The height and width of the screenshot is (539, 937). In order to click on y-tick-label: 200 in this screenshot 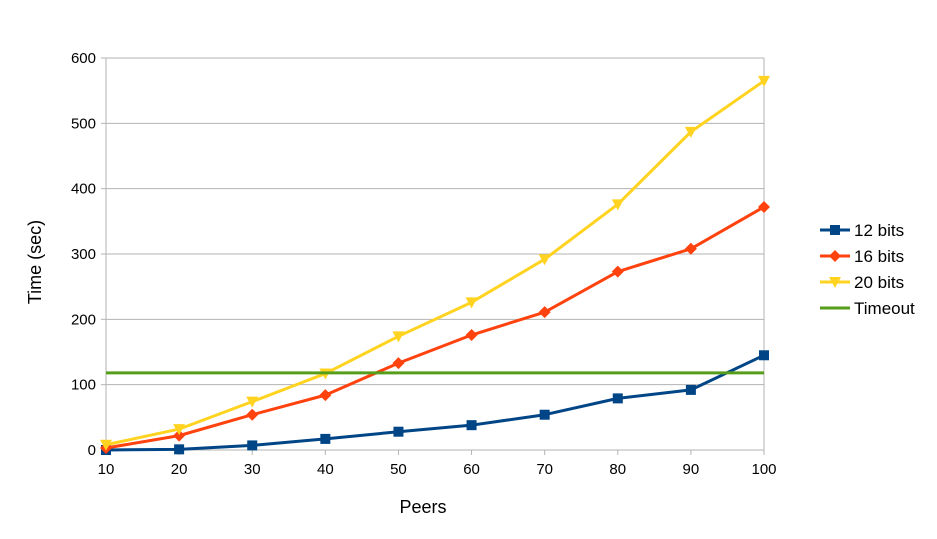, I will do `click(83, 319)`.